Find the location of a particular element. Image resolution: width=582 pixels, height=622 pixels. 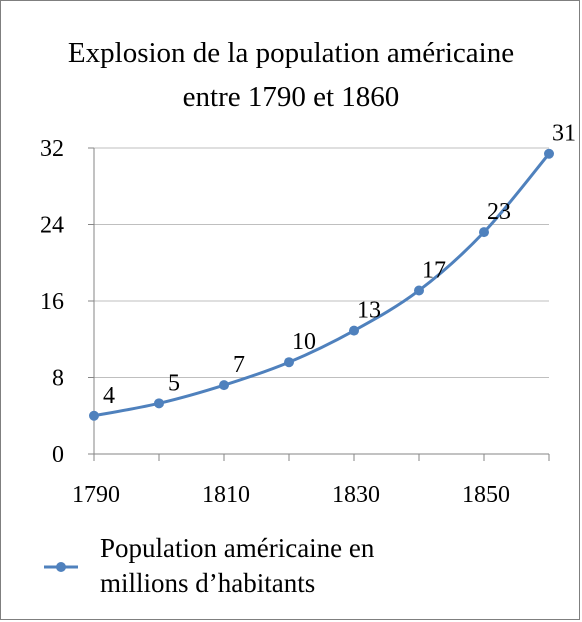

legend-label-line-1: Population américaine en is located at coordinates (237, 548).